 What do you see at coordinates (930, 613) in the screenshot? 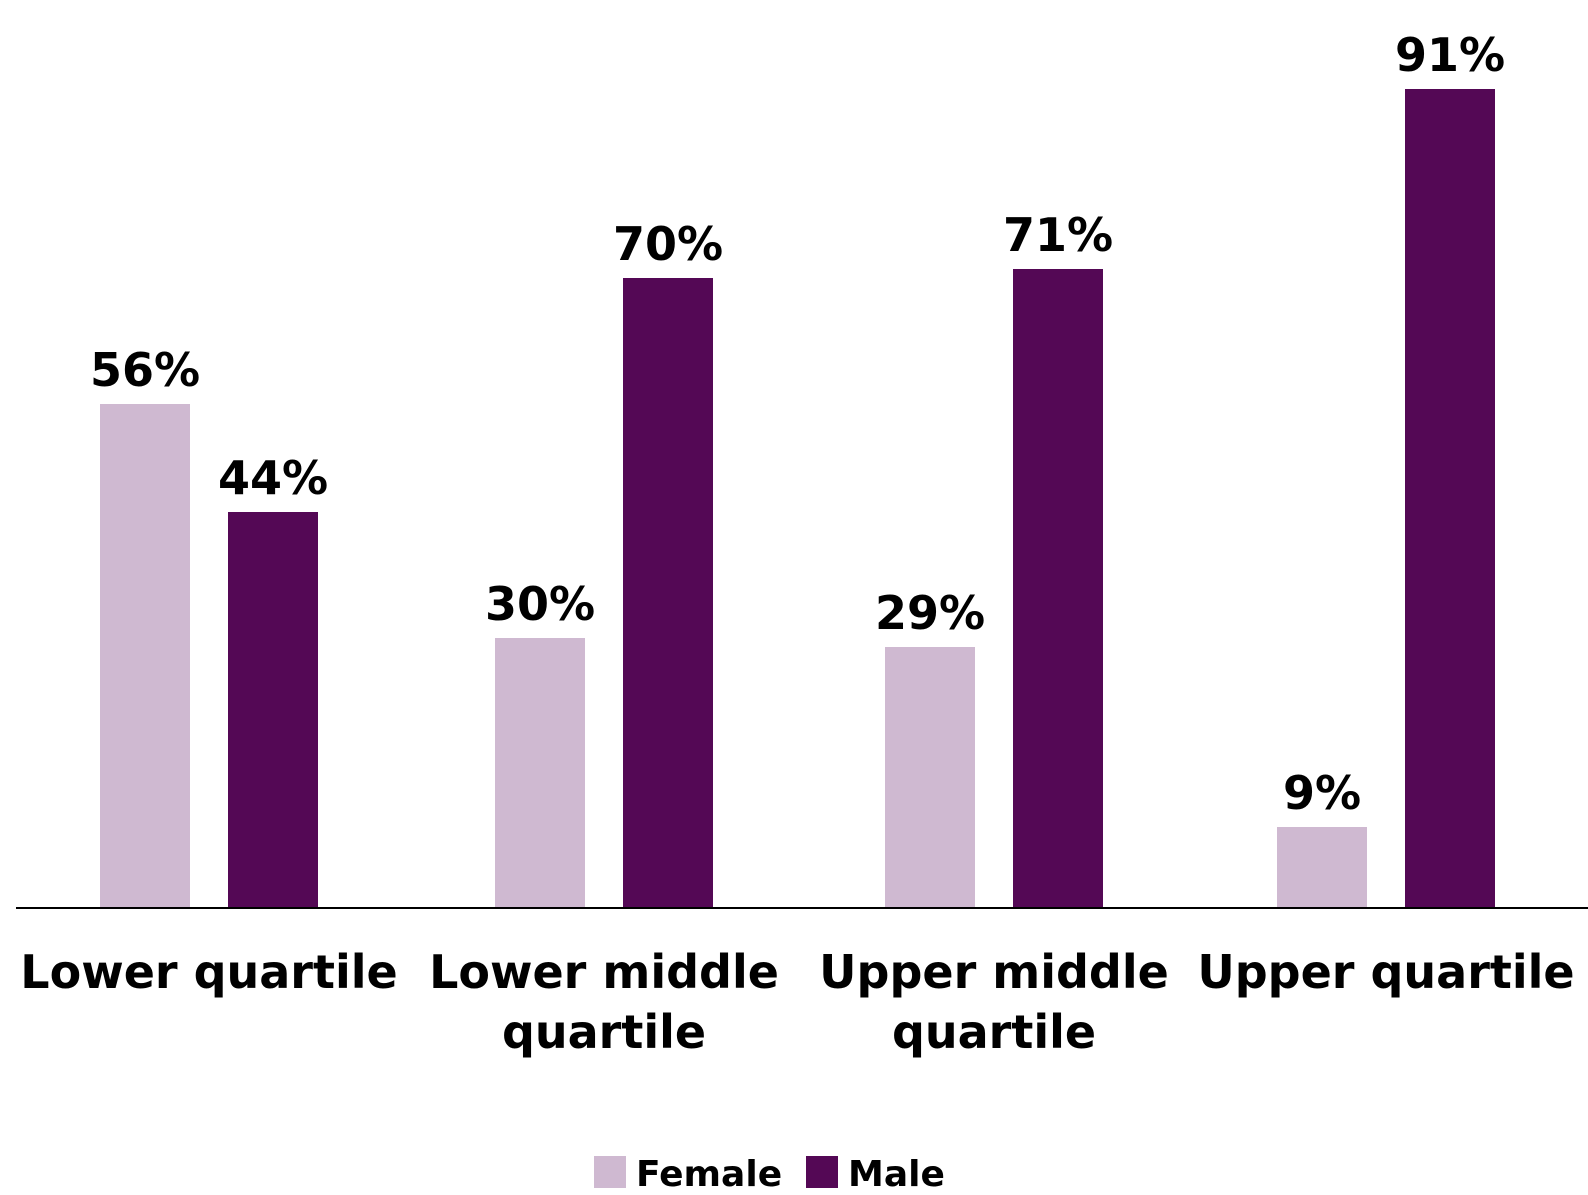
I see `data-label-female-2: 29%` at bounding box center [930, 613].